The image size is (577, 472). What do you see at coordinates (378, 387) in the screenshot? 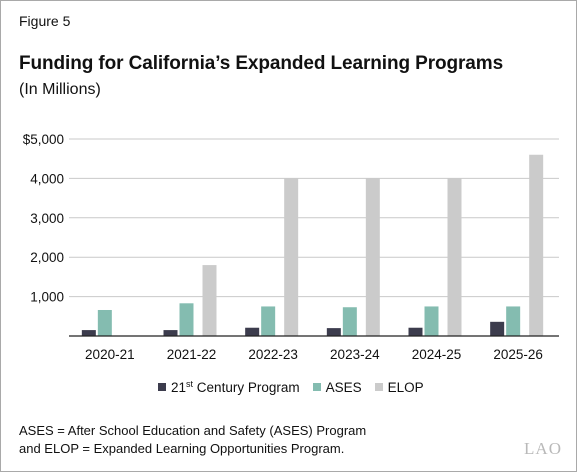
I see `legend-swatch-elop` at bounding box center [378, 387].